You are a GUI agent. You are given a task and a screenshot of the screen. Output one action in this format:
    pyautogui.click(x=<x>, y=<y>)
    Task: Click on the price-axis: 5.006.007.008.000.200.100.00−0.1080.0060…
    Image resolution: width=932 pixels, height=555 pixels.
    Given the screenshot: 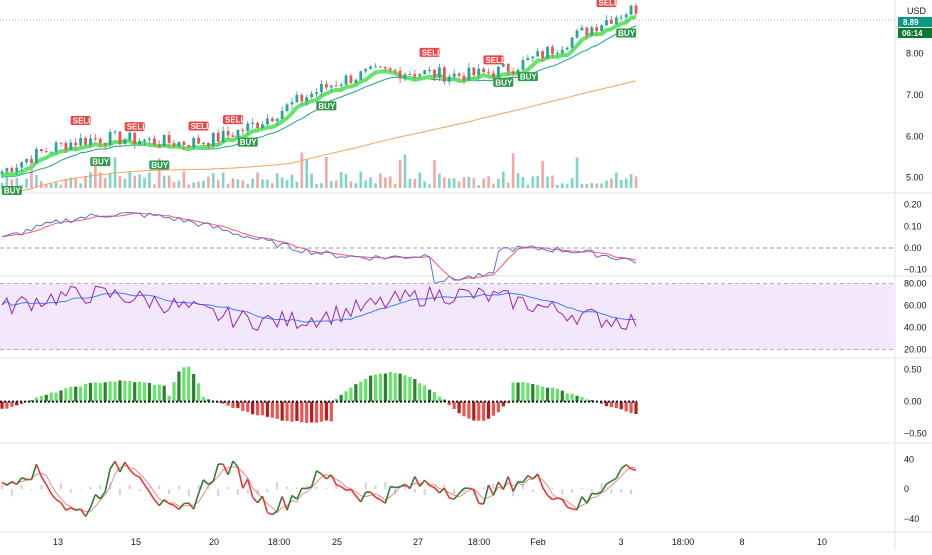 What is the action you would take?
    pyautogui.click(x=915, y=286)
    